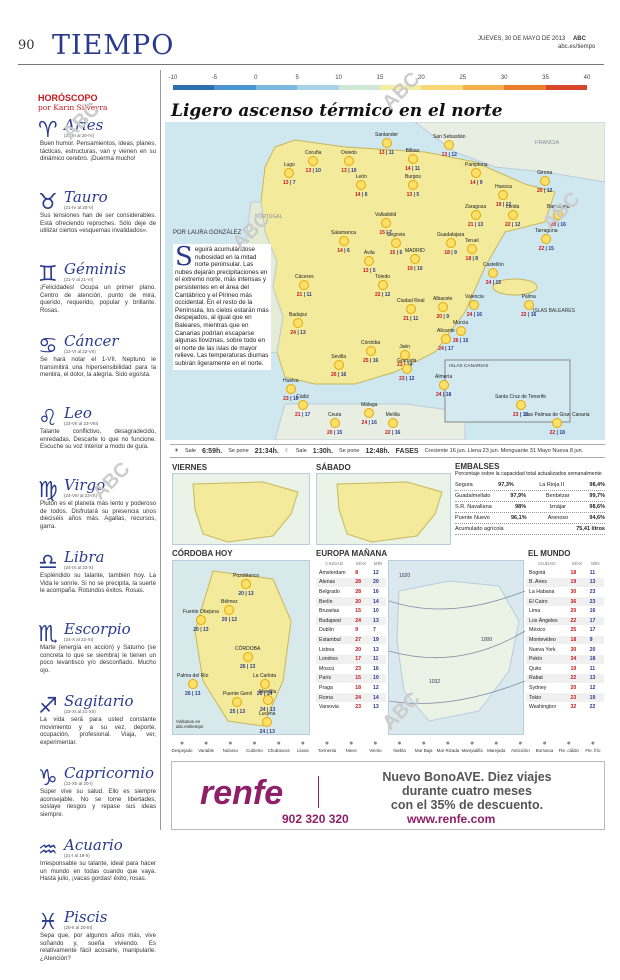 Image resolution: width=620 pixels, height=980 pixels. What do you see at coordinates (544, 750) in the screenshot?
I see `legend-label: Borrasca` at bounding box center [544, 750].